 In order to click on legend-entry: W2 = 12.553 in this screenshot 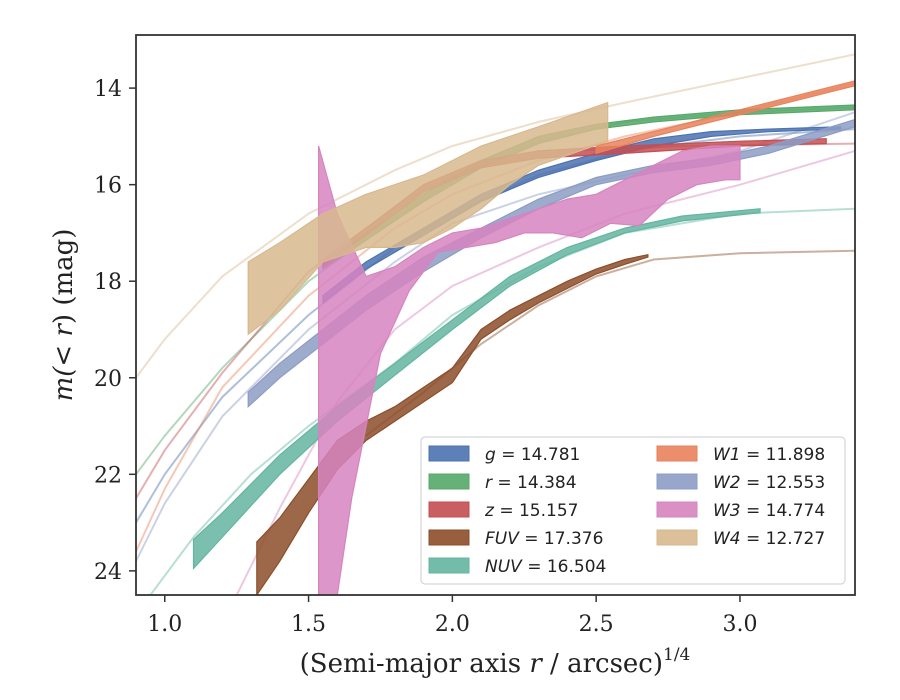, I will do `click(769, 483)`.